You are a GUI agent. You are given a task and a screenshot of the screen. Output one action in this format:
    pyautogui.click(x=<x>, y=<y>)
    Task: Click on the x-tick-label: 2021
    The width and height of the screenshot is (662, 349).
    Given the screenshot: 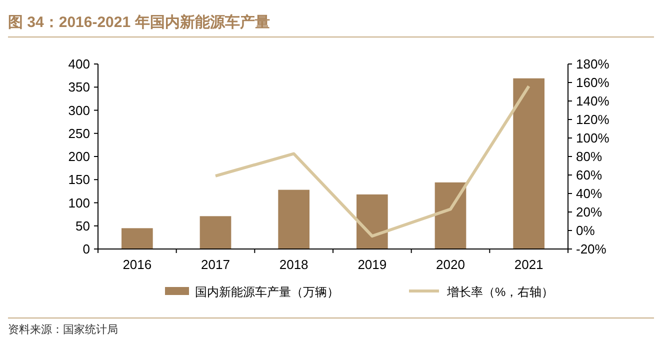 What is the action you would take?
    pyautogui.click(x=529, y=264)
    